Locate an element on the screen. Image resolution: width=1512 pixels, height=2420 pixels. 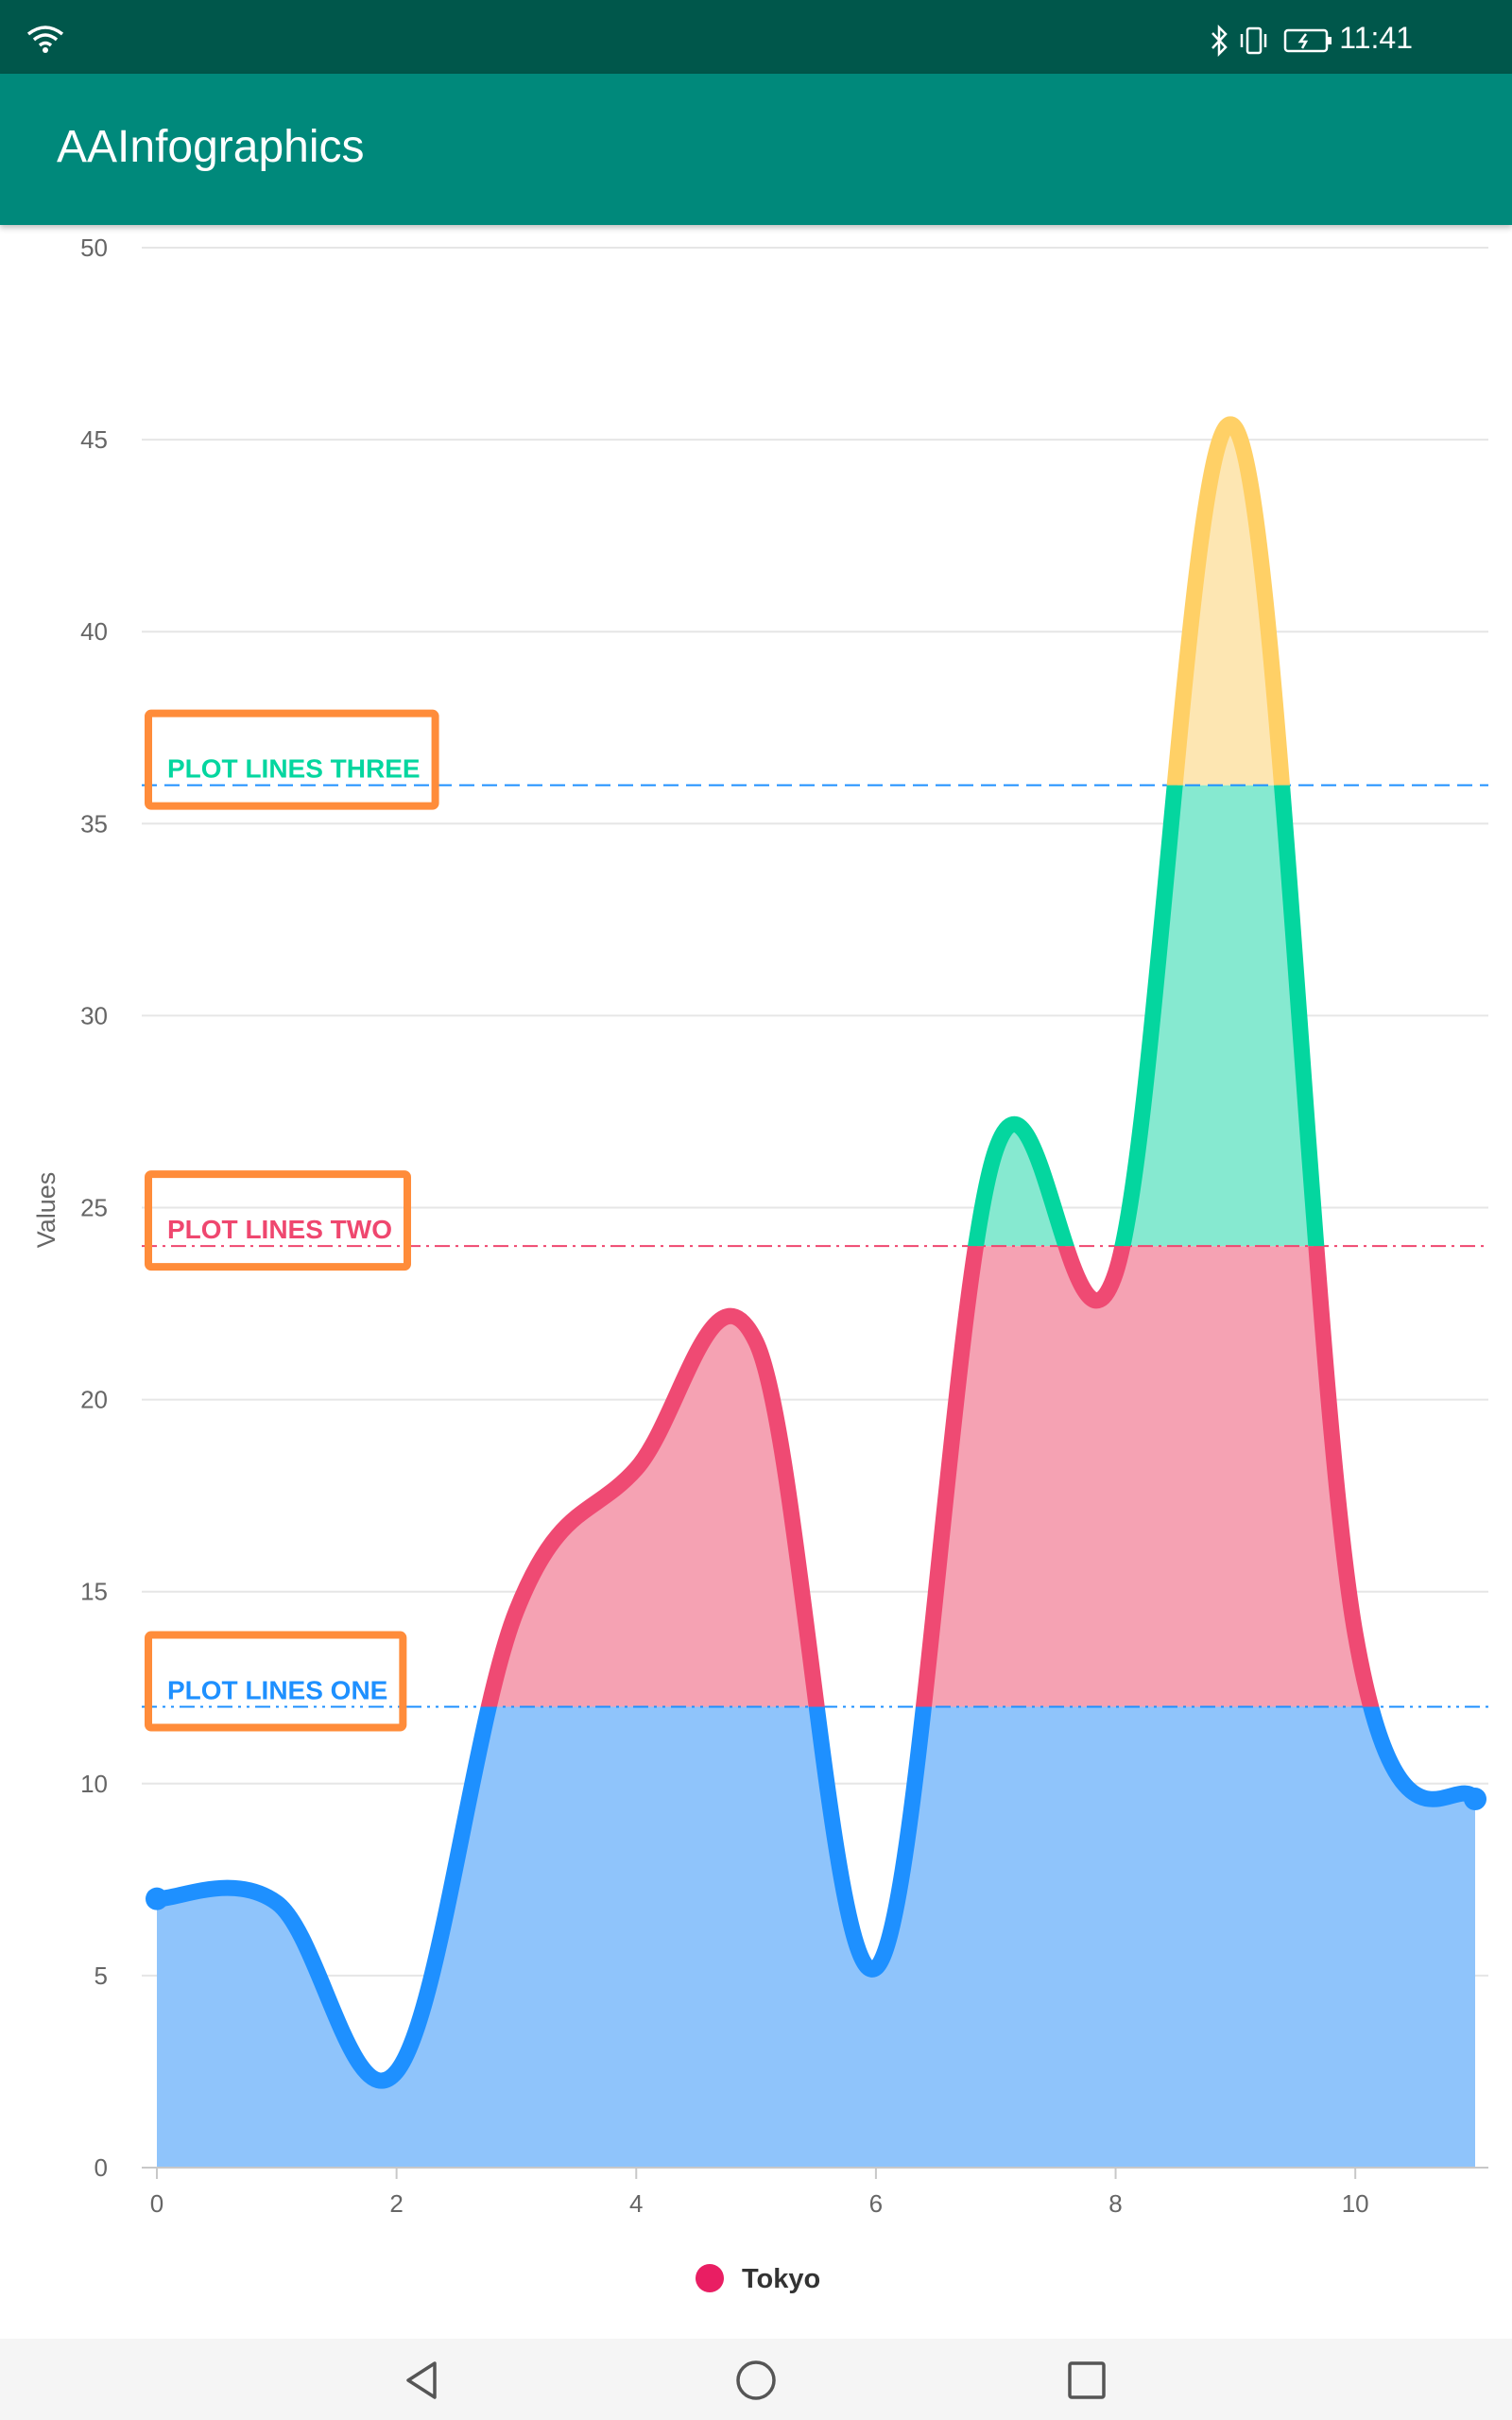
y-tick-label: 5 is located at coordinates (101, 1976).